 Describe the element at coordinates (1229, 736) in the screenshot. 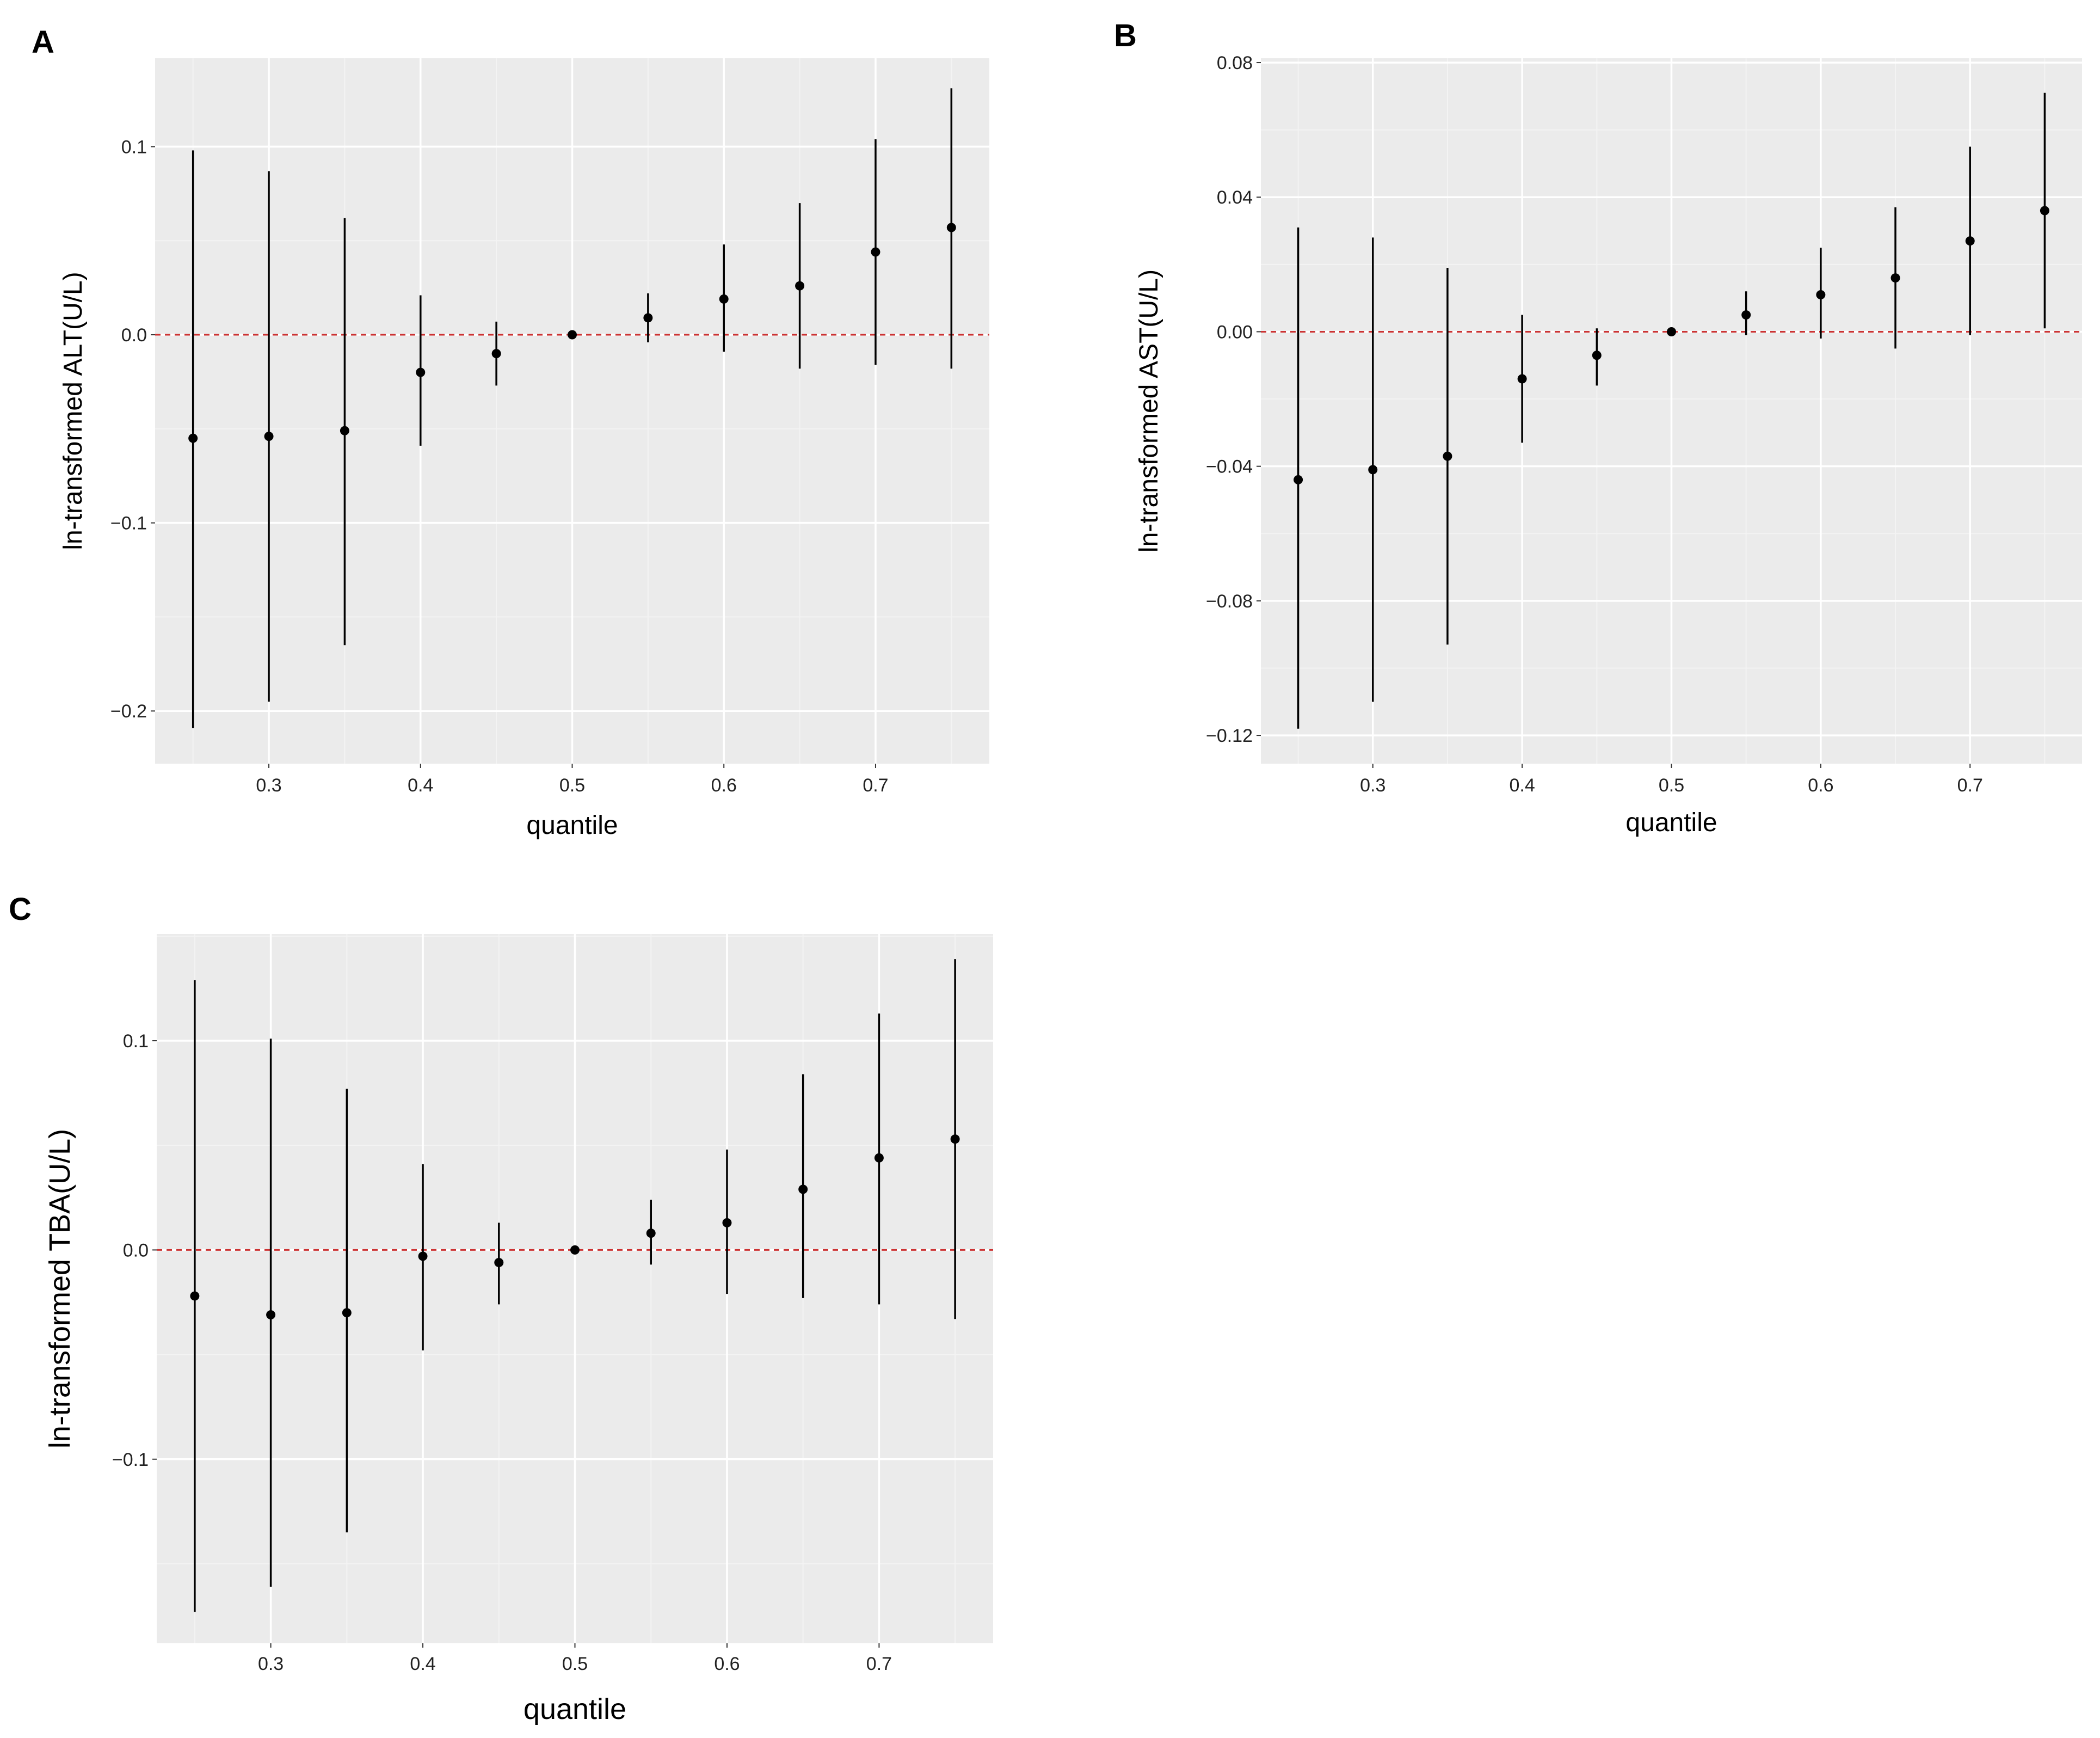

I see `y-tick-label: −0.12` at that location.